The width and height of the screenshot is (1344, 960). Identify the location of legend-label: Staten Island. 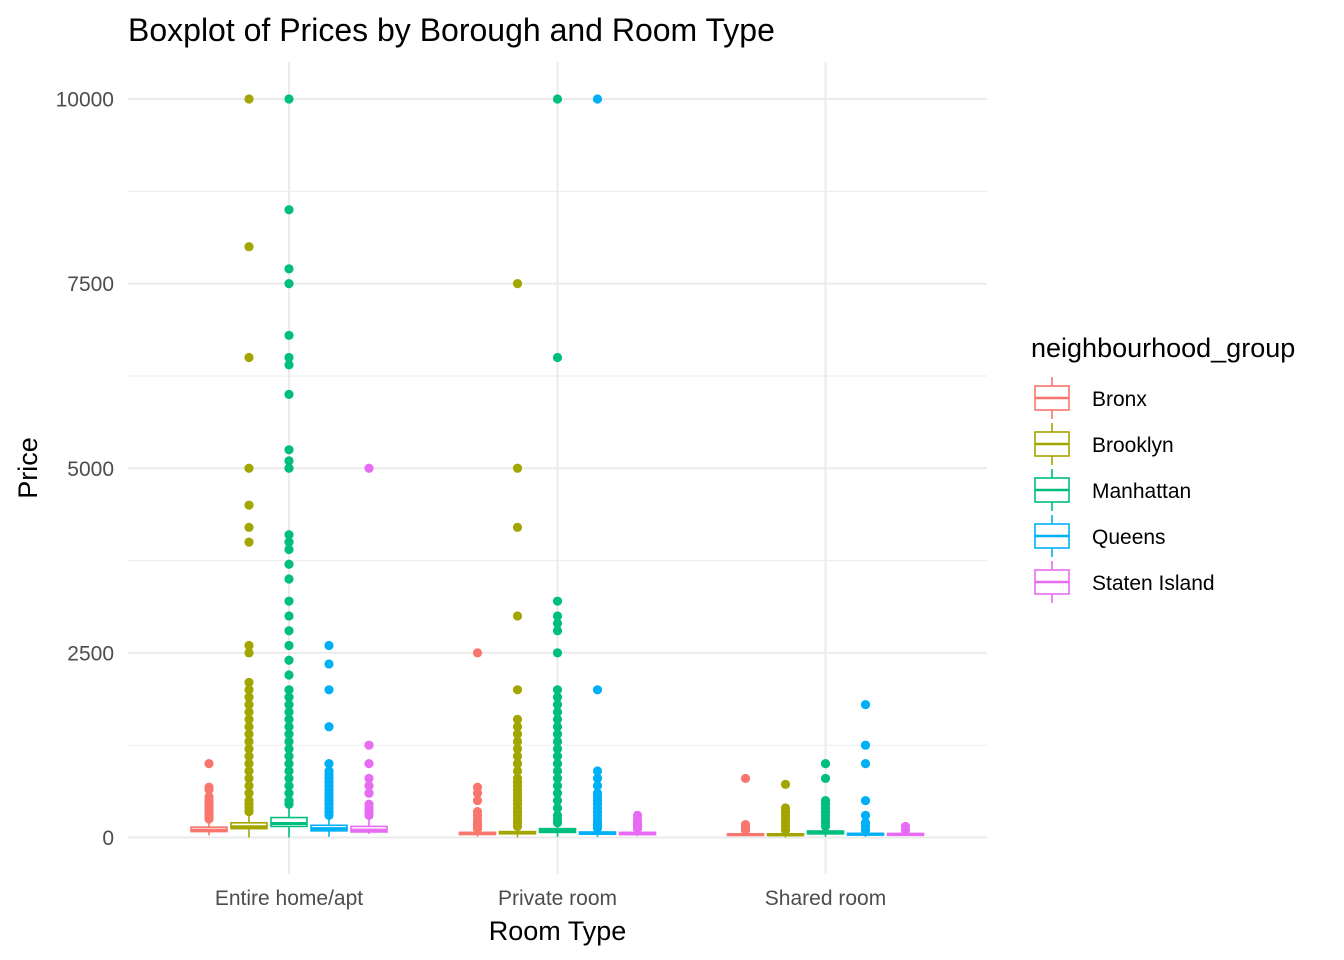
(1153, 583).